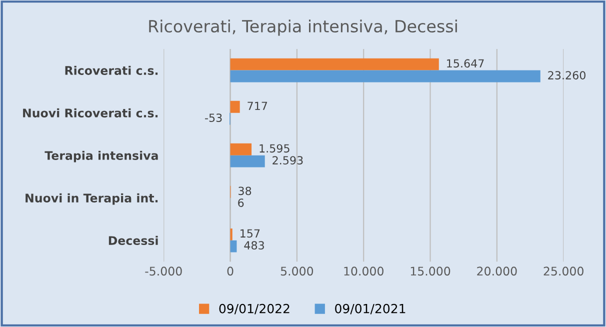  I want to click on legend-label: 09/01/2022, so click(254, 309).